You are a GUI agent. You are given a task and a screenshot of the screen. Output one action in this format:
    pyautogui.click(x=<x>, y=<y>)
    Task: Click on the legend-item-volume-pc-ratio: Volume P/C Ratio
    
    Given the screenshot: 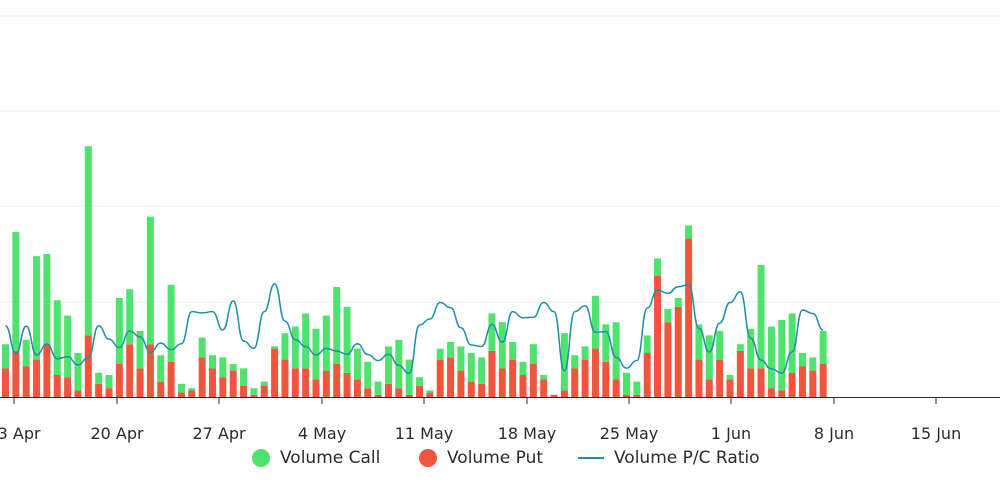 What is the action you would take?
    pyautogui.click(x=669, y=458)
    